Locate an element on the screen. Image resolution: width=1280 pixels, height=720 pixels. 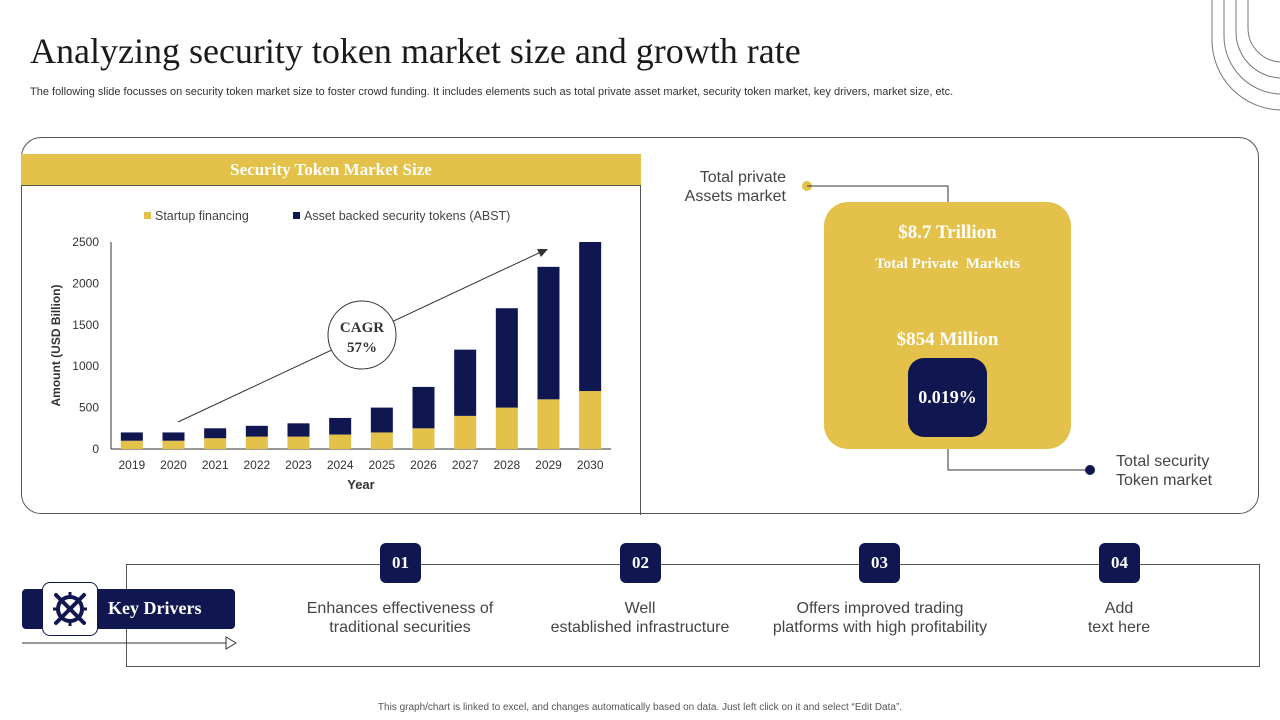
bar-startup-2019 is located at coordinates (131, 444).